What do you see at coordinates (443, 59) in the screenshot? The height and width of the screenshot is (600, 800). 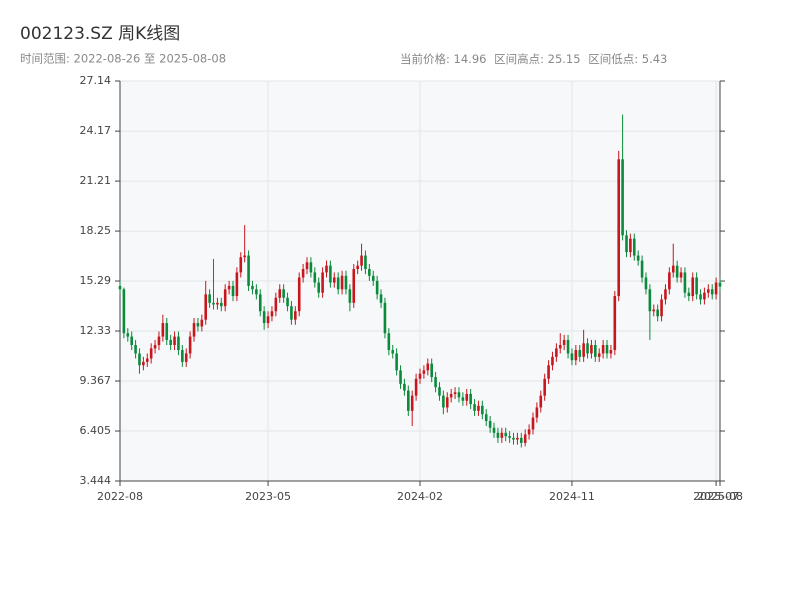 I see `stat: 当前价格: 14.96` at bounding box center [443, 59].